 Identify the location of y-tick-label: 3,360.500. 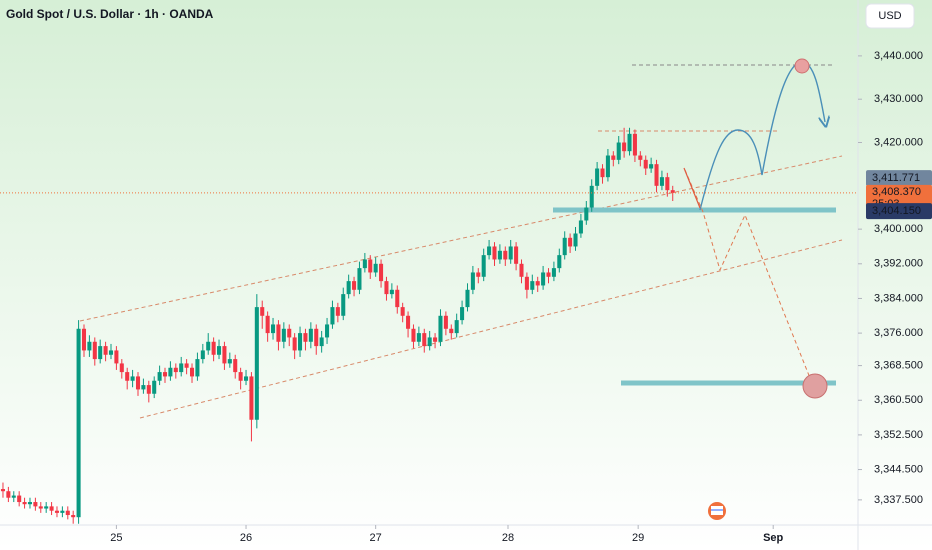
(898, 400).